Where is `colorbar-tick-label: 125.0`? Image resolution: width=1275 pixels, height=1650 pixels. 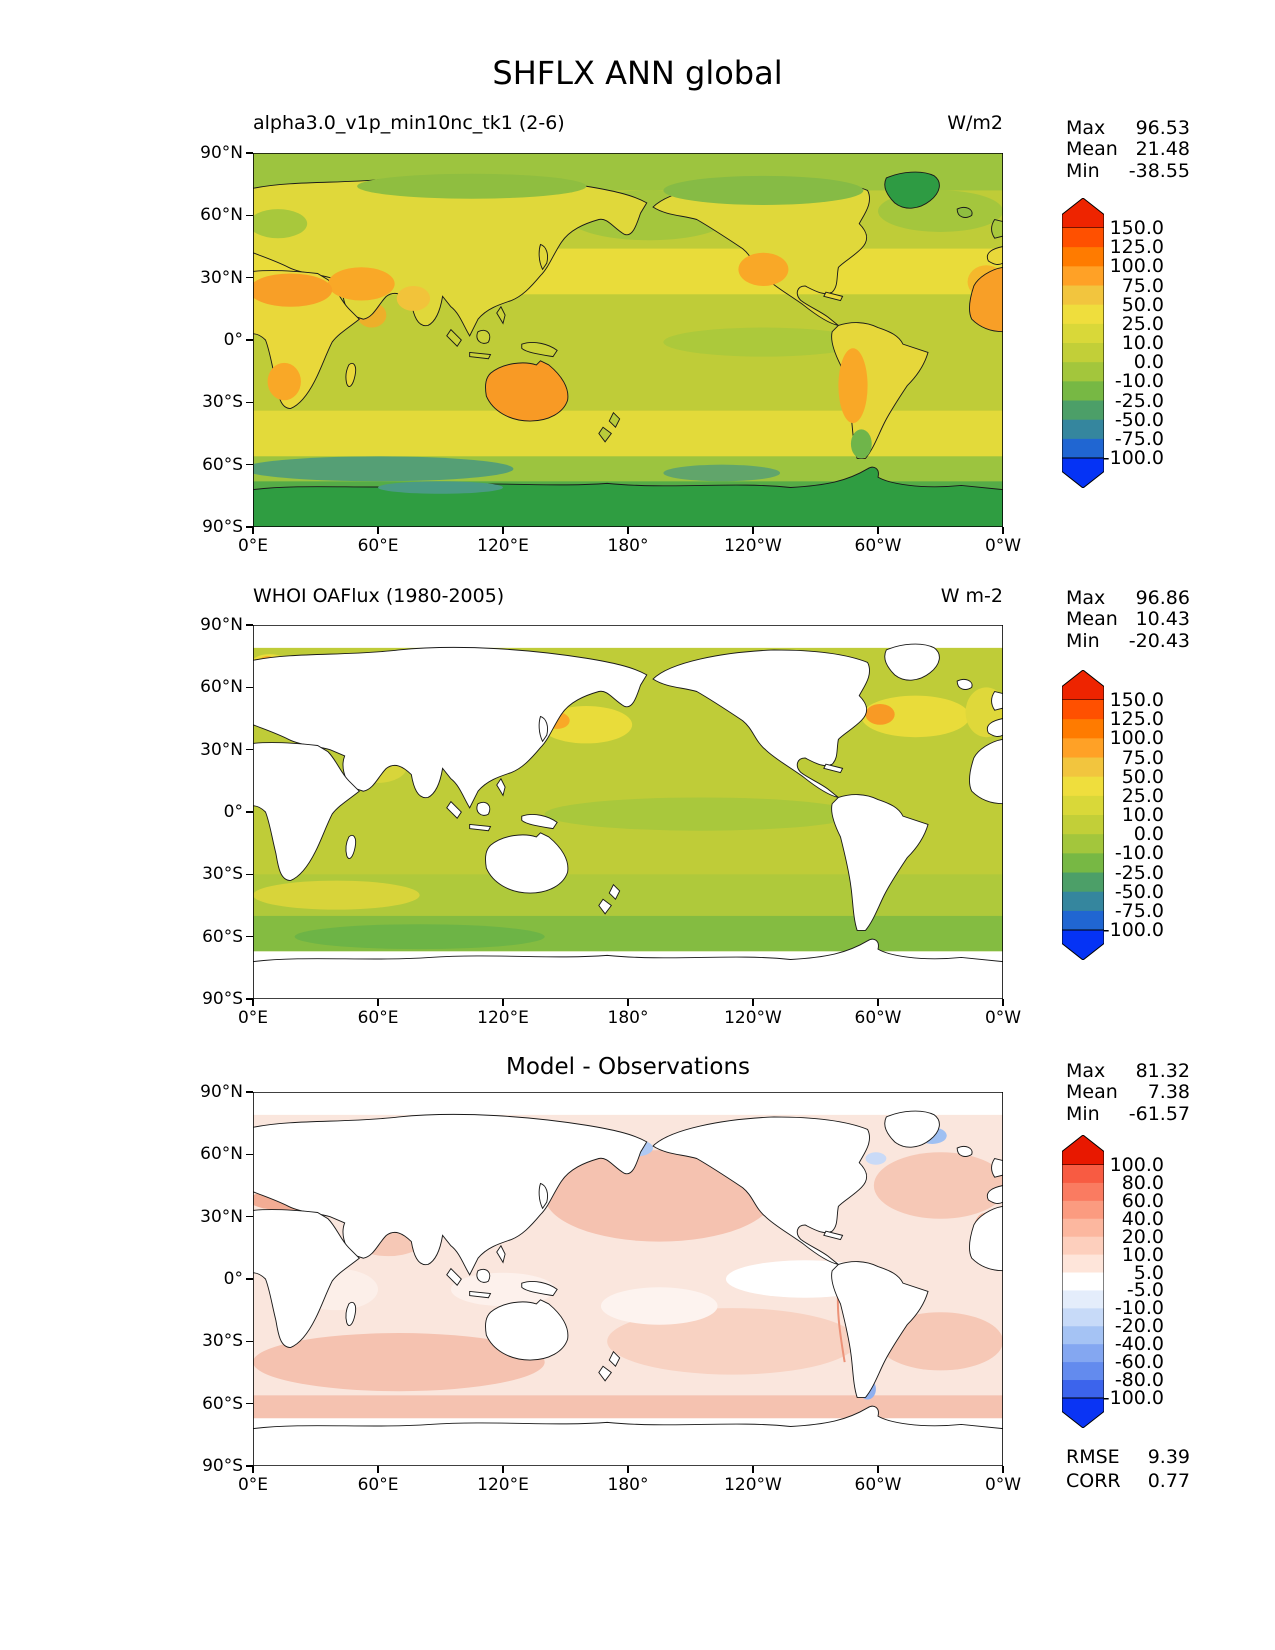 colorbar-tick-label: 125.0 is located at coordinates (1136, 719).